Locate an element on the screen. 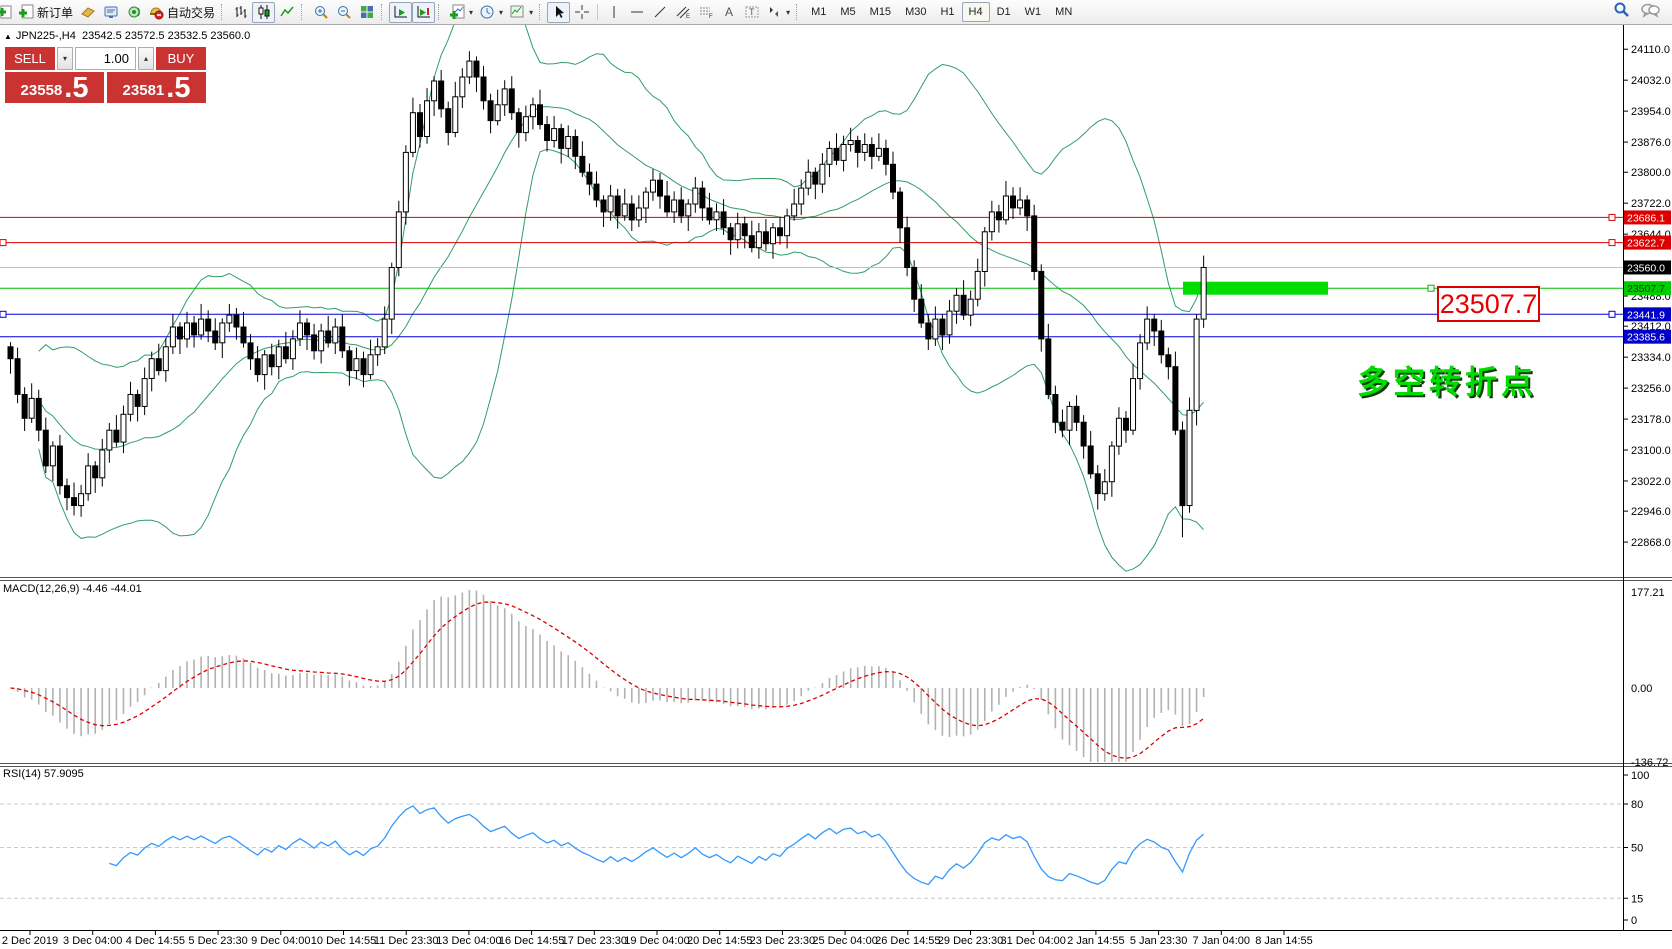 This screenshot has height=949, width=1672. horizontal-line-button is located at coordinates (636, 12).